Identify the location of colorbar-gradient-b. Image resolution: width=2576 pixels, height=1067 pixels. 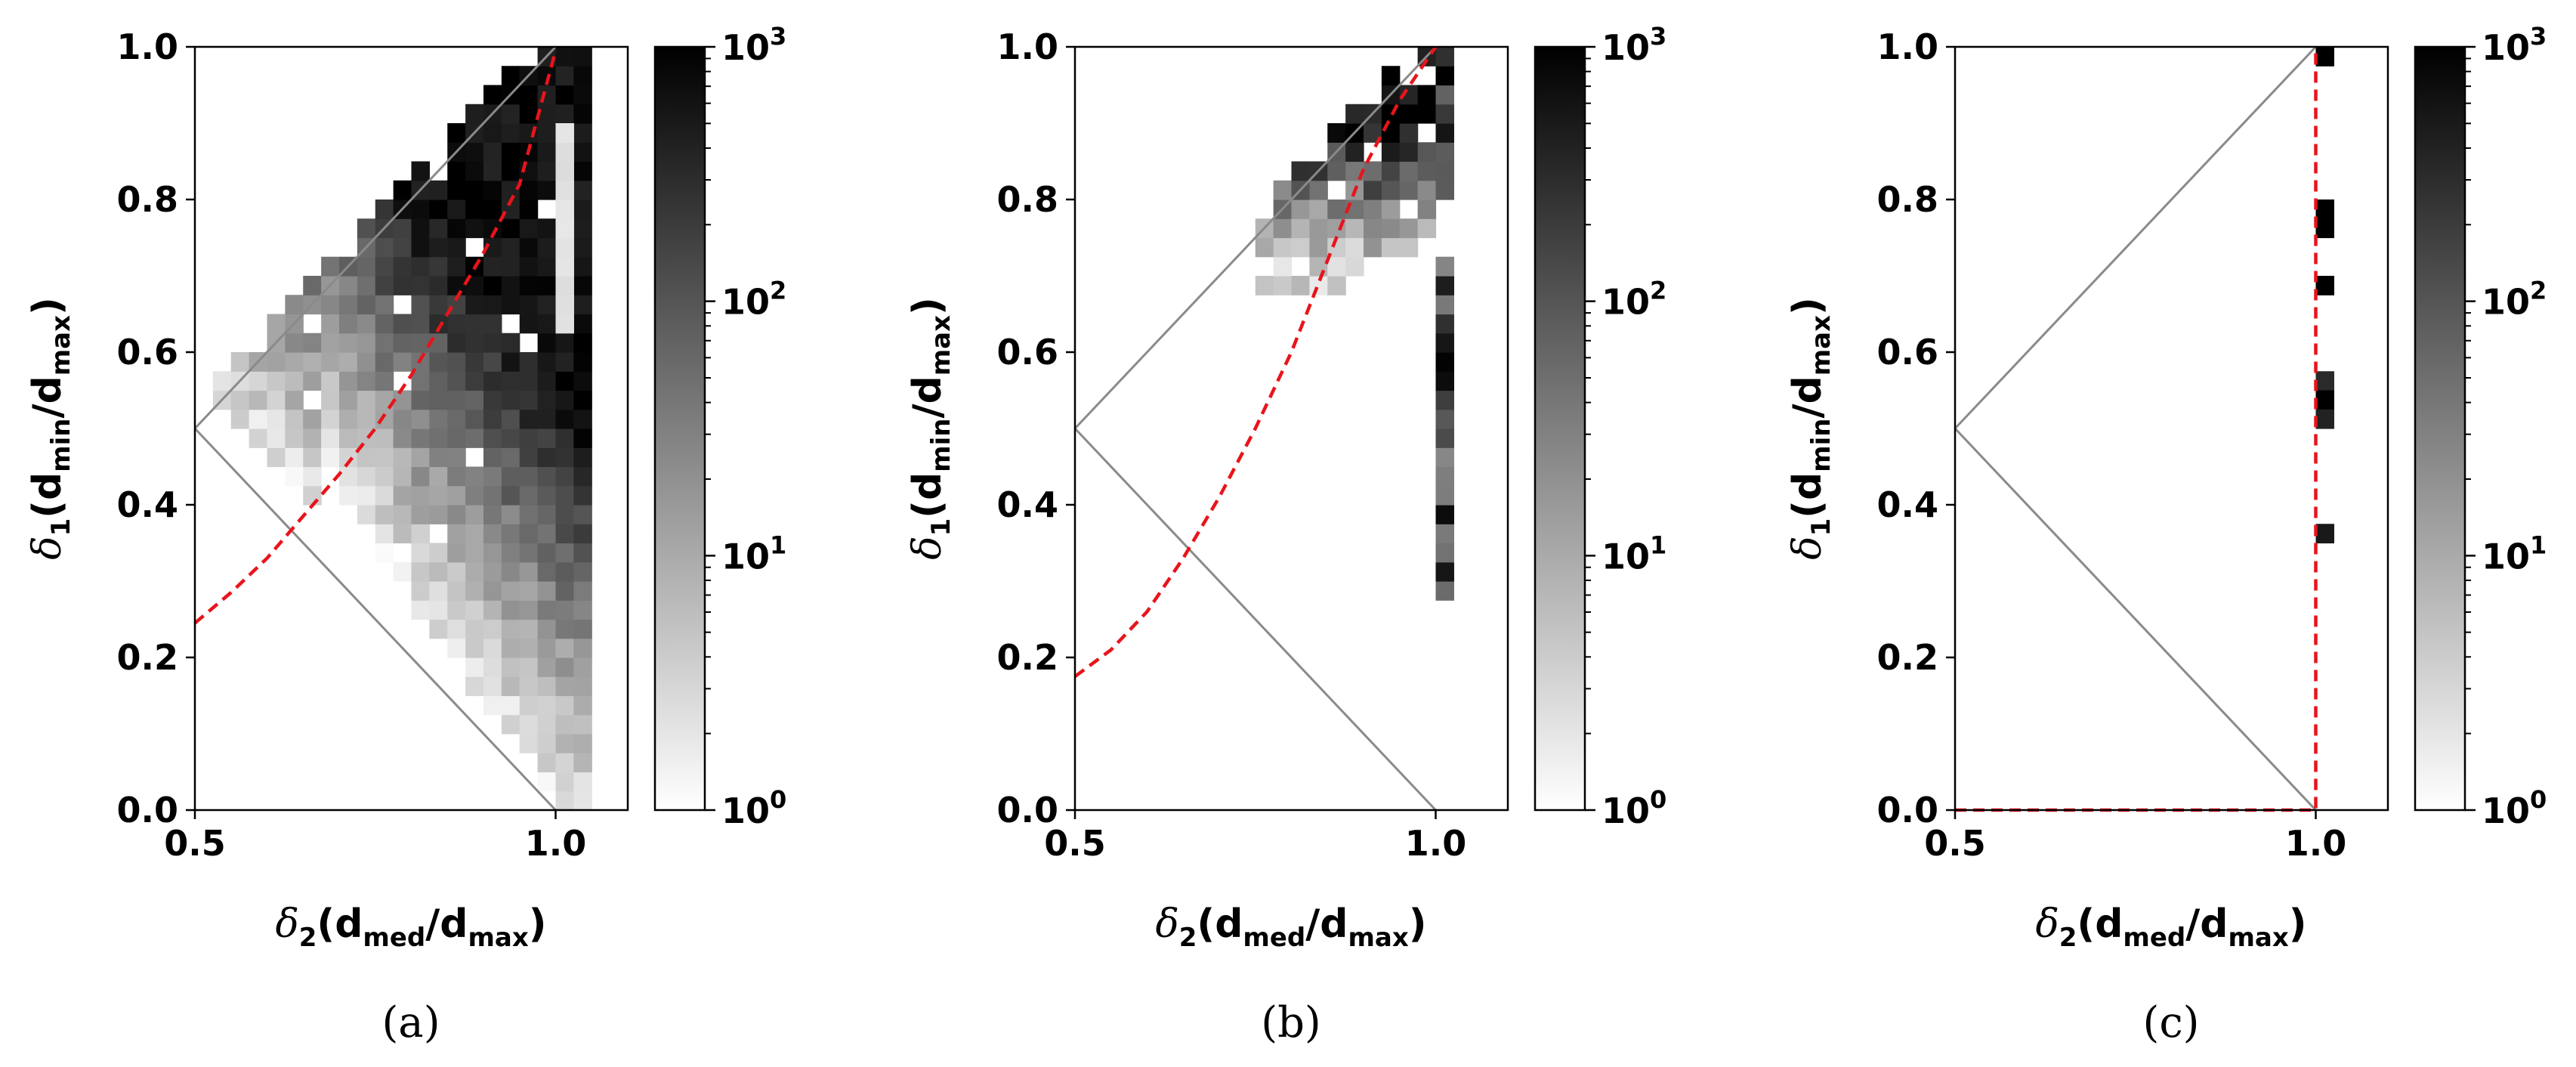
(1560, 428).